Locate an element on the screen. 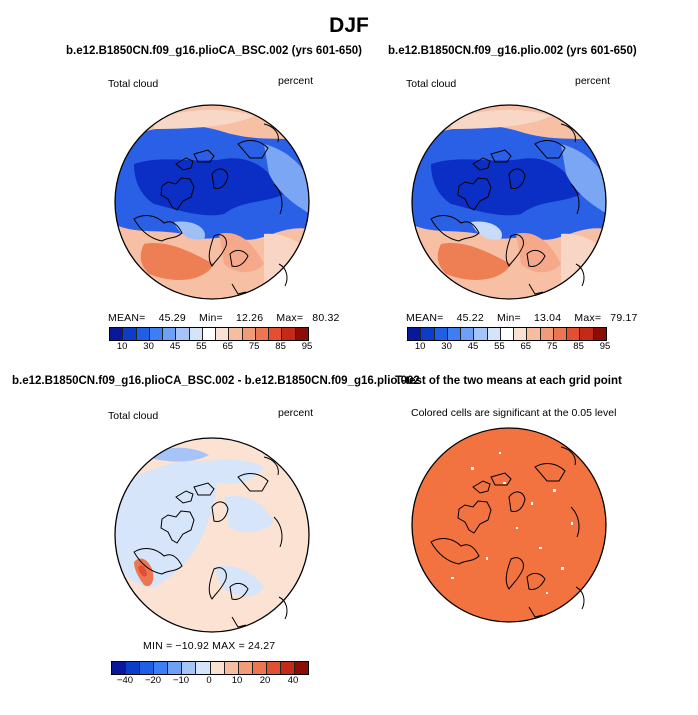 The image size is (698, 715). stats-tl: MEAN= 45.29 Min= 12.26 Max= 80.32 is located at coordinates (224, 318).